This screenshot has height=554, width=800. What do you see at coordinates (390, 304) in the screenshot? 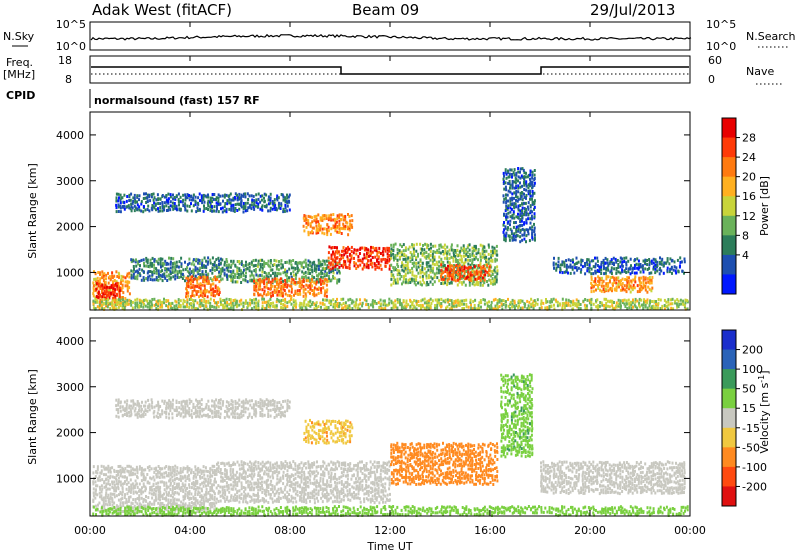
I see `echo-region` at bounding box center [390, 304].